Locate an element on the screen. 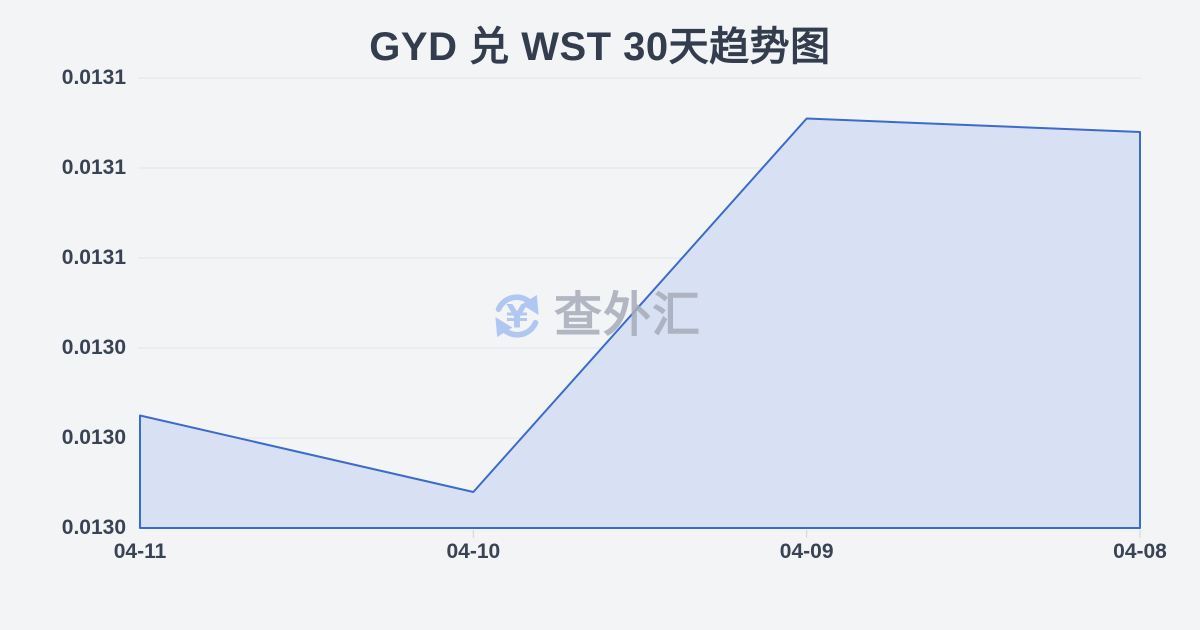 This screenshot has height=630, width=1200. chart-title: GYD 兑 WST 30天趋势图 is located at coordinates (600, 47).